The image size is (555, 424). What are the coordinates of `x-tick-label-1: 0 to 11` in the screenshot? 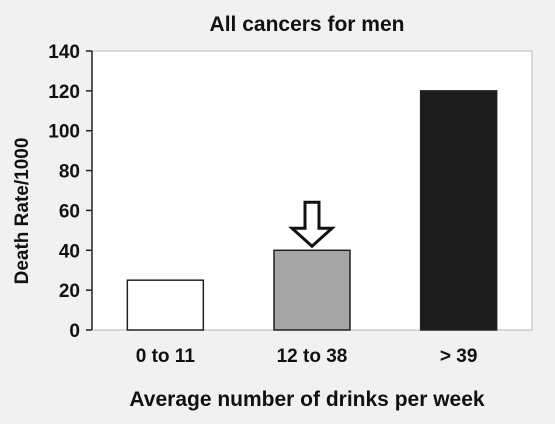 It's located at (166, 356).